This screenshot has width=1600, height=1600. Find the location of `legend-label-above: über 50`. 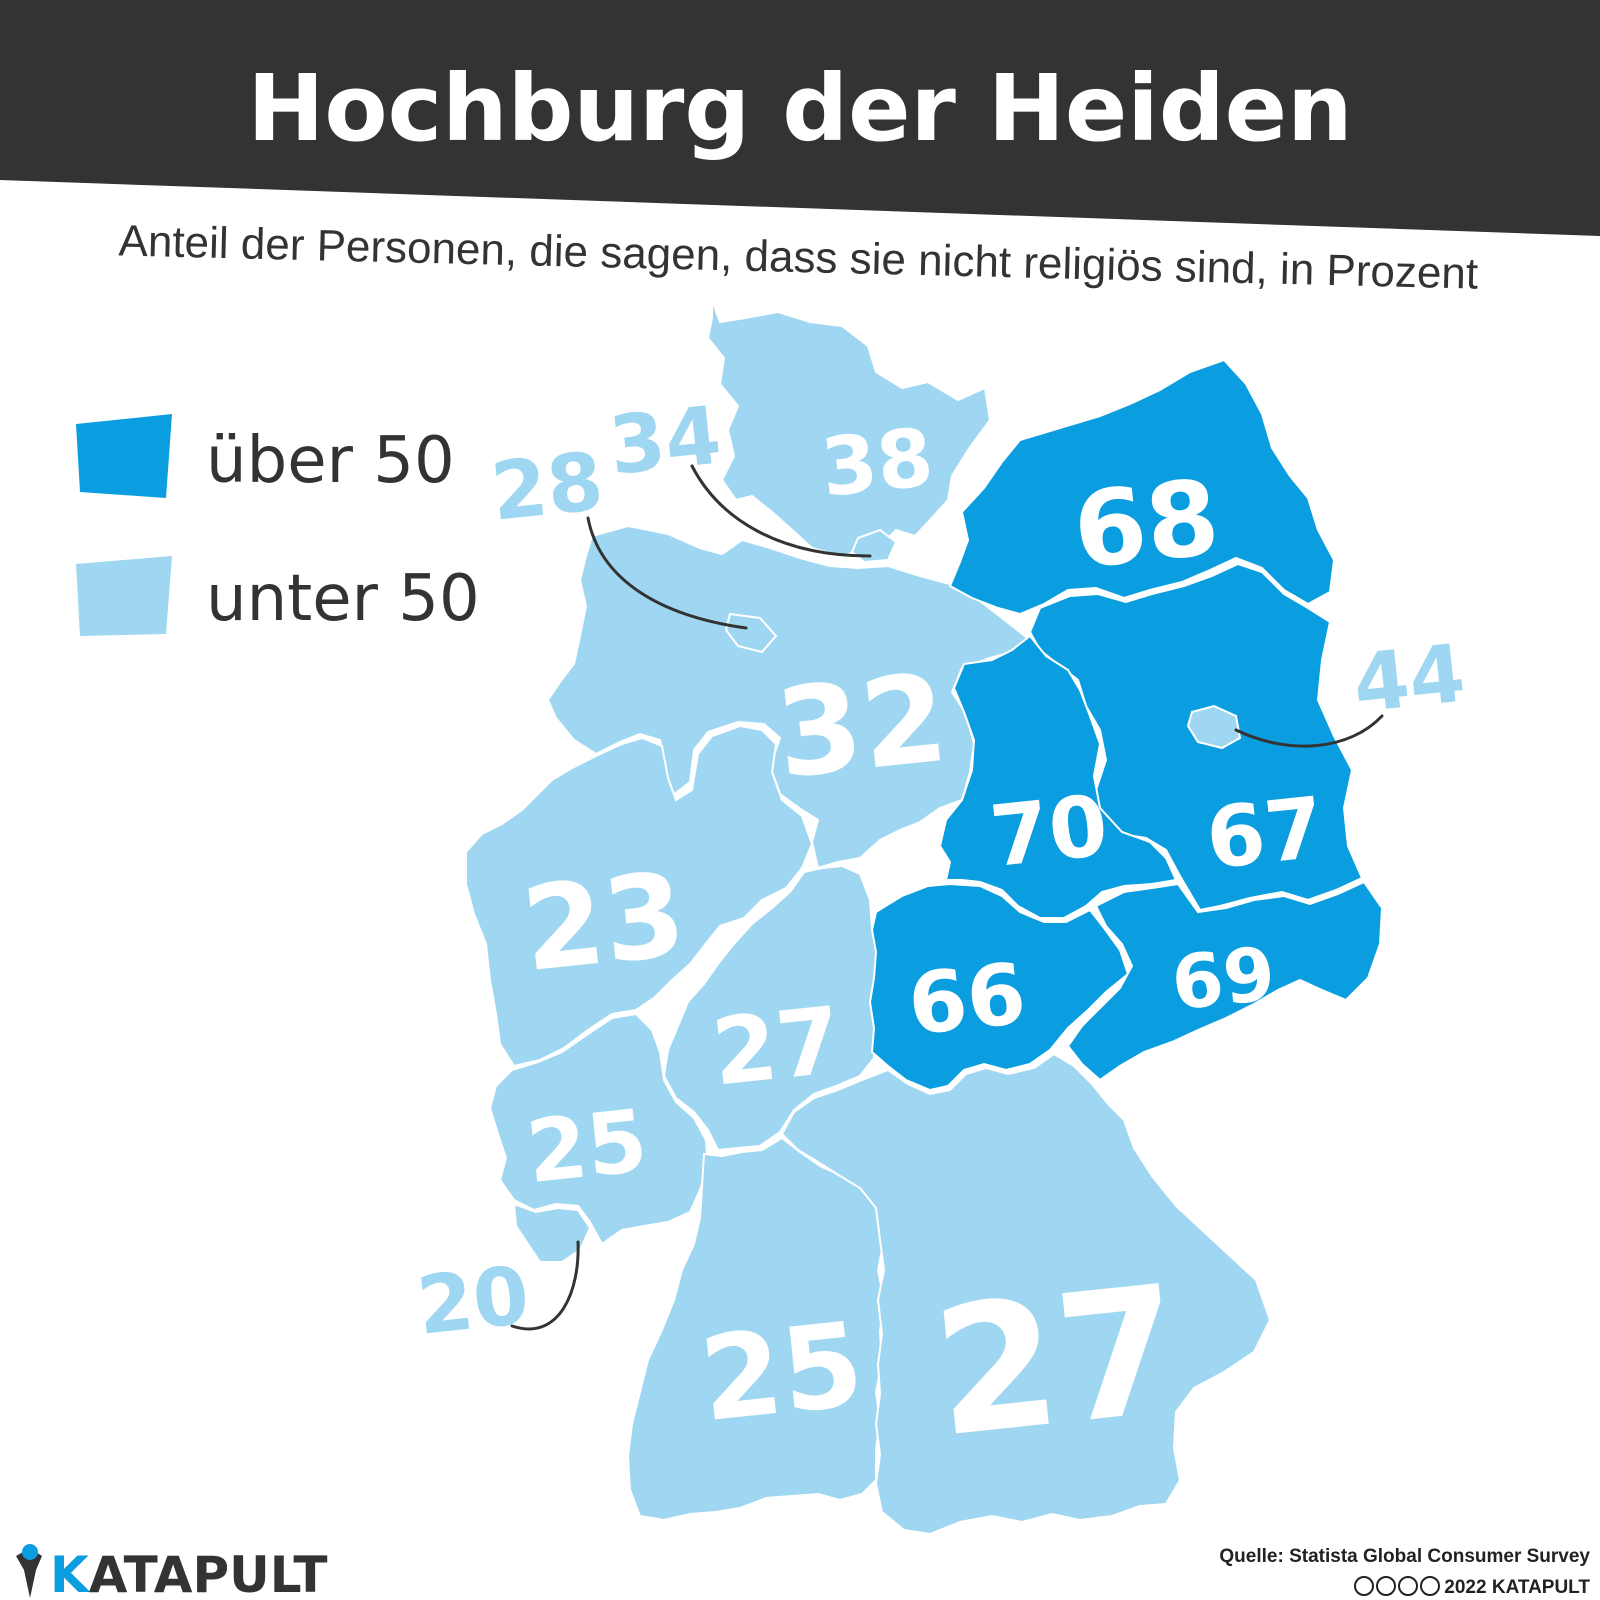

legend-label-above: über 50 is located at coordinates (330, 461).